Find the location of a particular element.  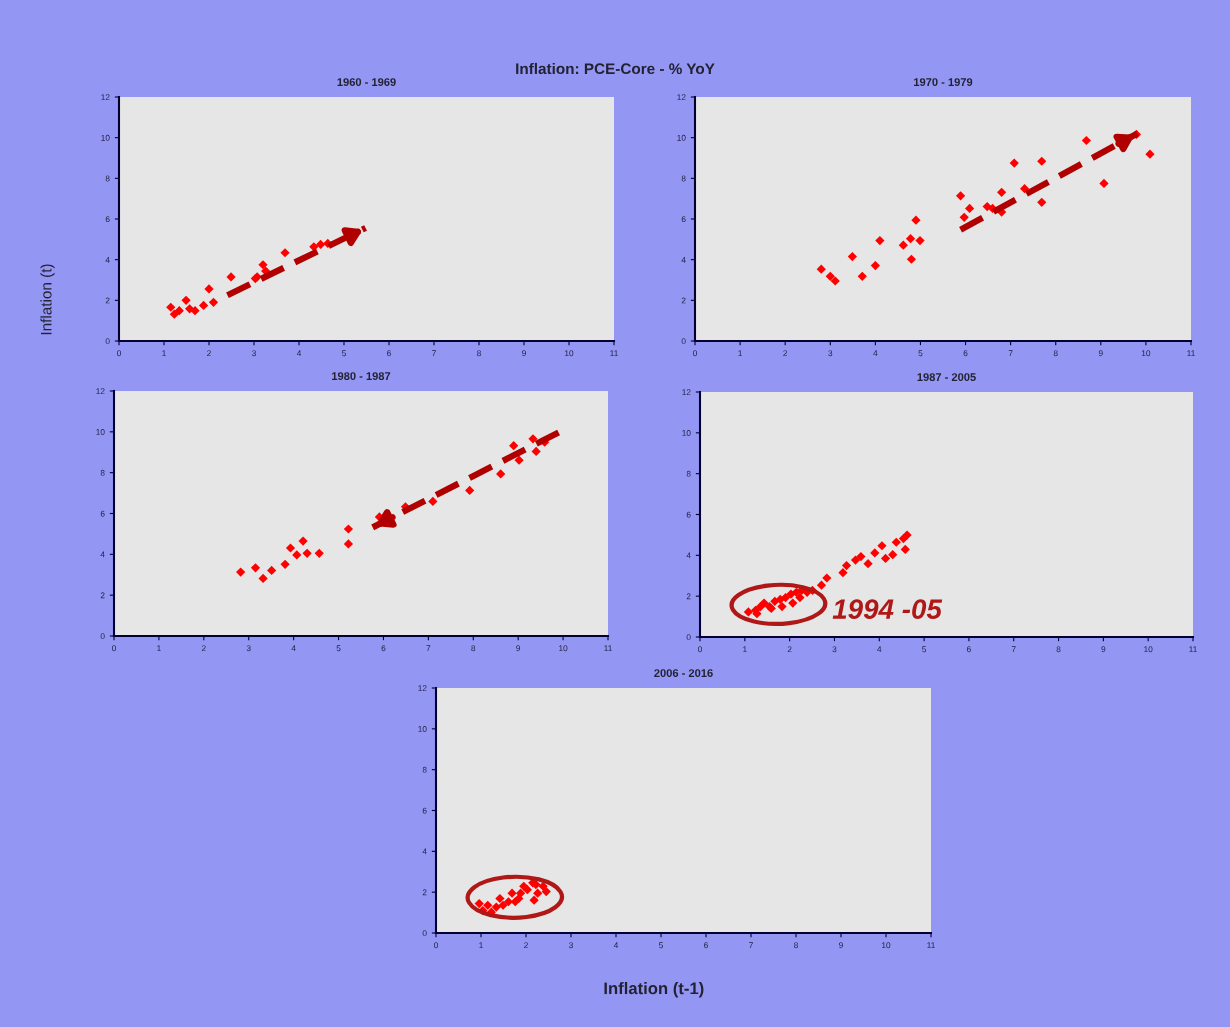

chart-title: 1960 - 1969 is located at coordinates (366, 82).